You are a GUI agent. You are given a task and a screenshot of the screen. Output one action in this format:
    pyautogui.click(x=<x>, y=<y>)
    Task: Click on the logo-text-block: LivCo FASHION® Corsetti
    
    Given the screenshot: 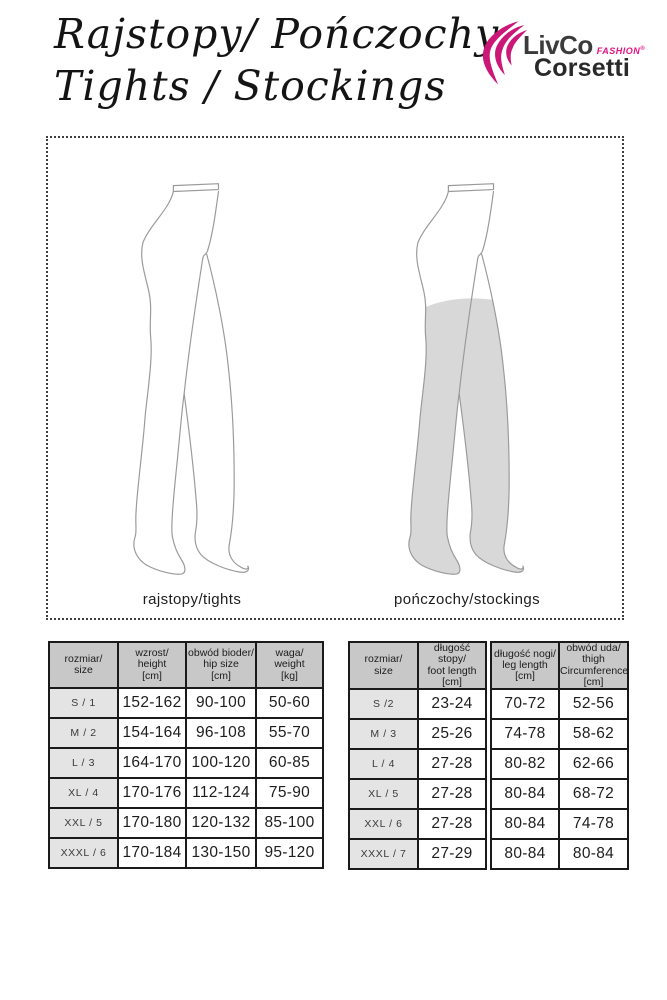 What is the action you would take?
    pyautogui.click(x=584, y=56)
    